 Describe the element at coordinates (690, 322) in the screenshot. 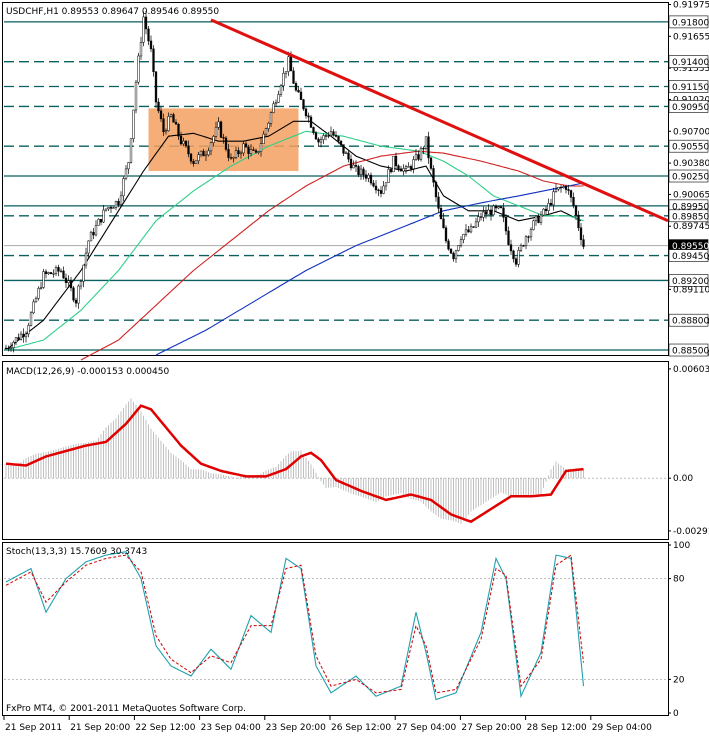

I see `level-label: 0.88800` at that location.